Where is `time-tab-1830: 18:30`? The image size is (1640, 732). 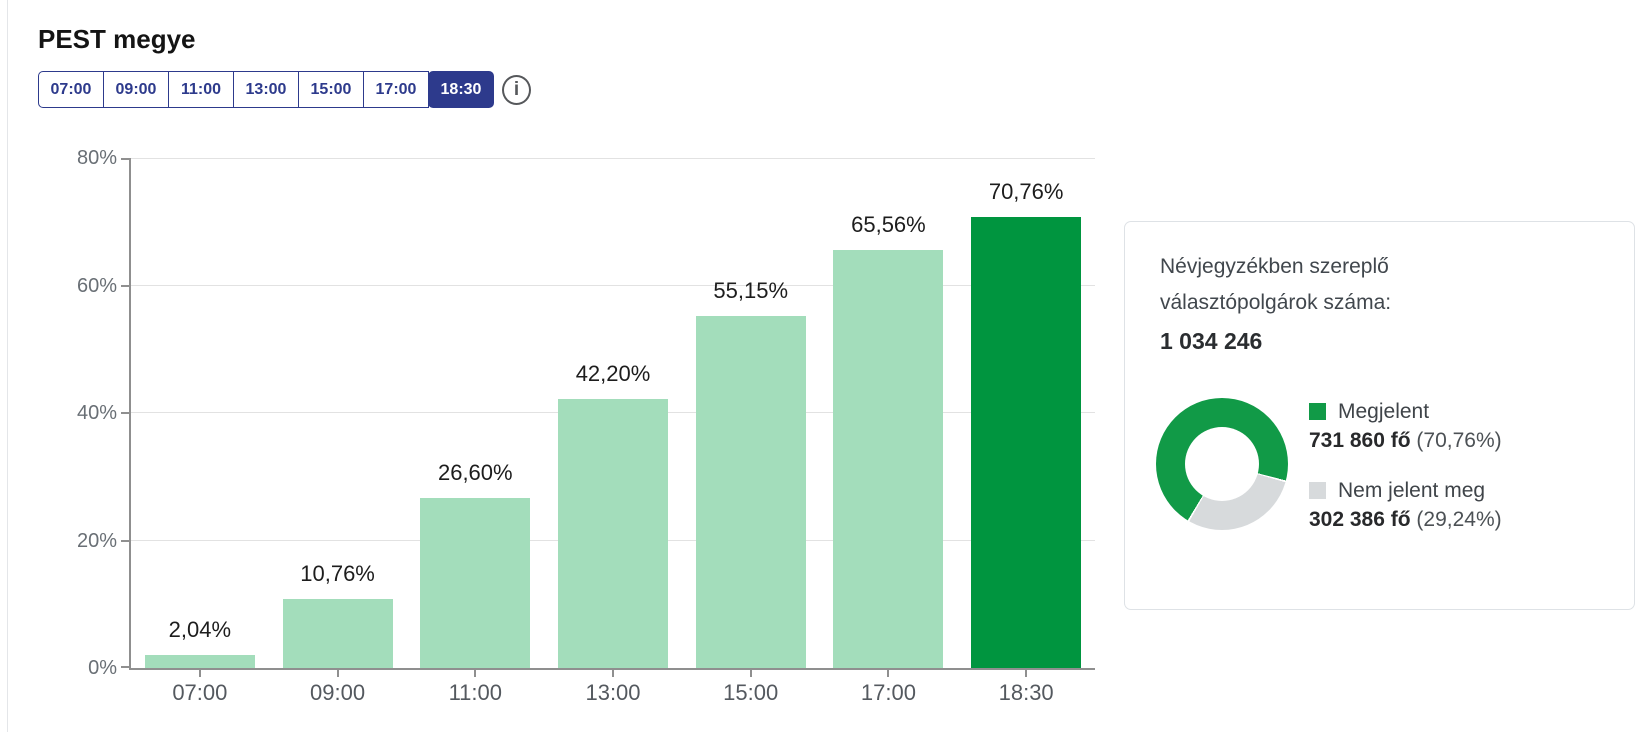
time-tab-1830: 18:30 is located at coordinates (461, 89).